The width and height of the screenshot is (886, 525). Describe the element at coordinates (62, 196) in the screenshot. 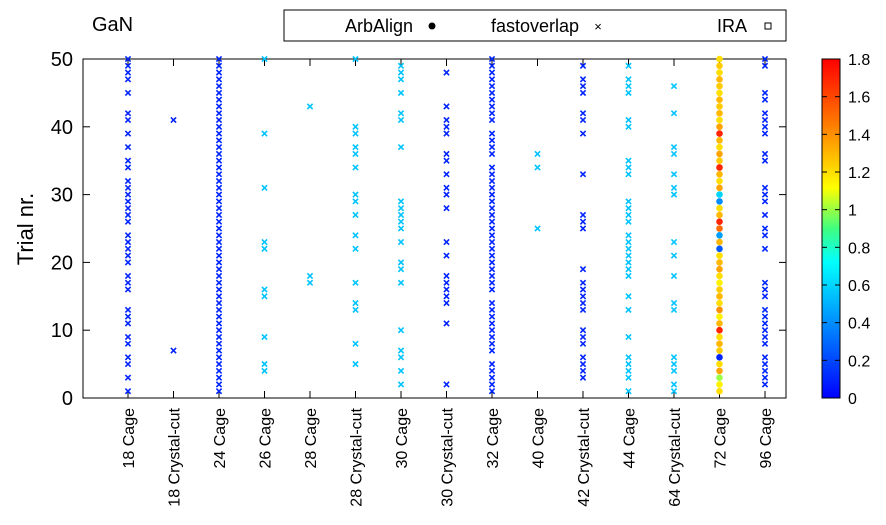

I see `y-tick-label: 30` at that location.